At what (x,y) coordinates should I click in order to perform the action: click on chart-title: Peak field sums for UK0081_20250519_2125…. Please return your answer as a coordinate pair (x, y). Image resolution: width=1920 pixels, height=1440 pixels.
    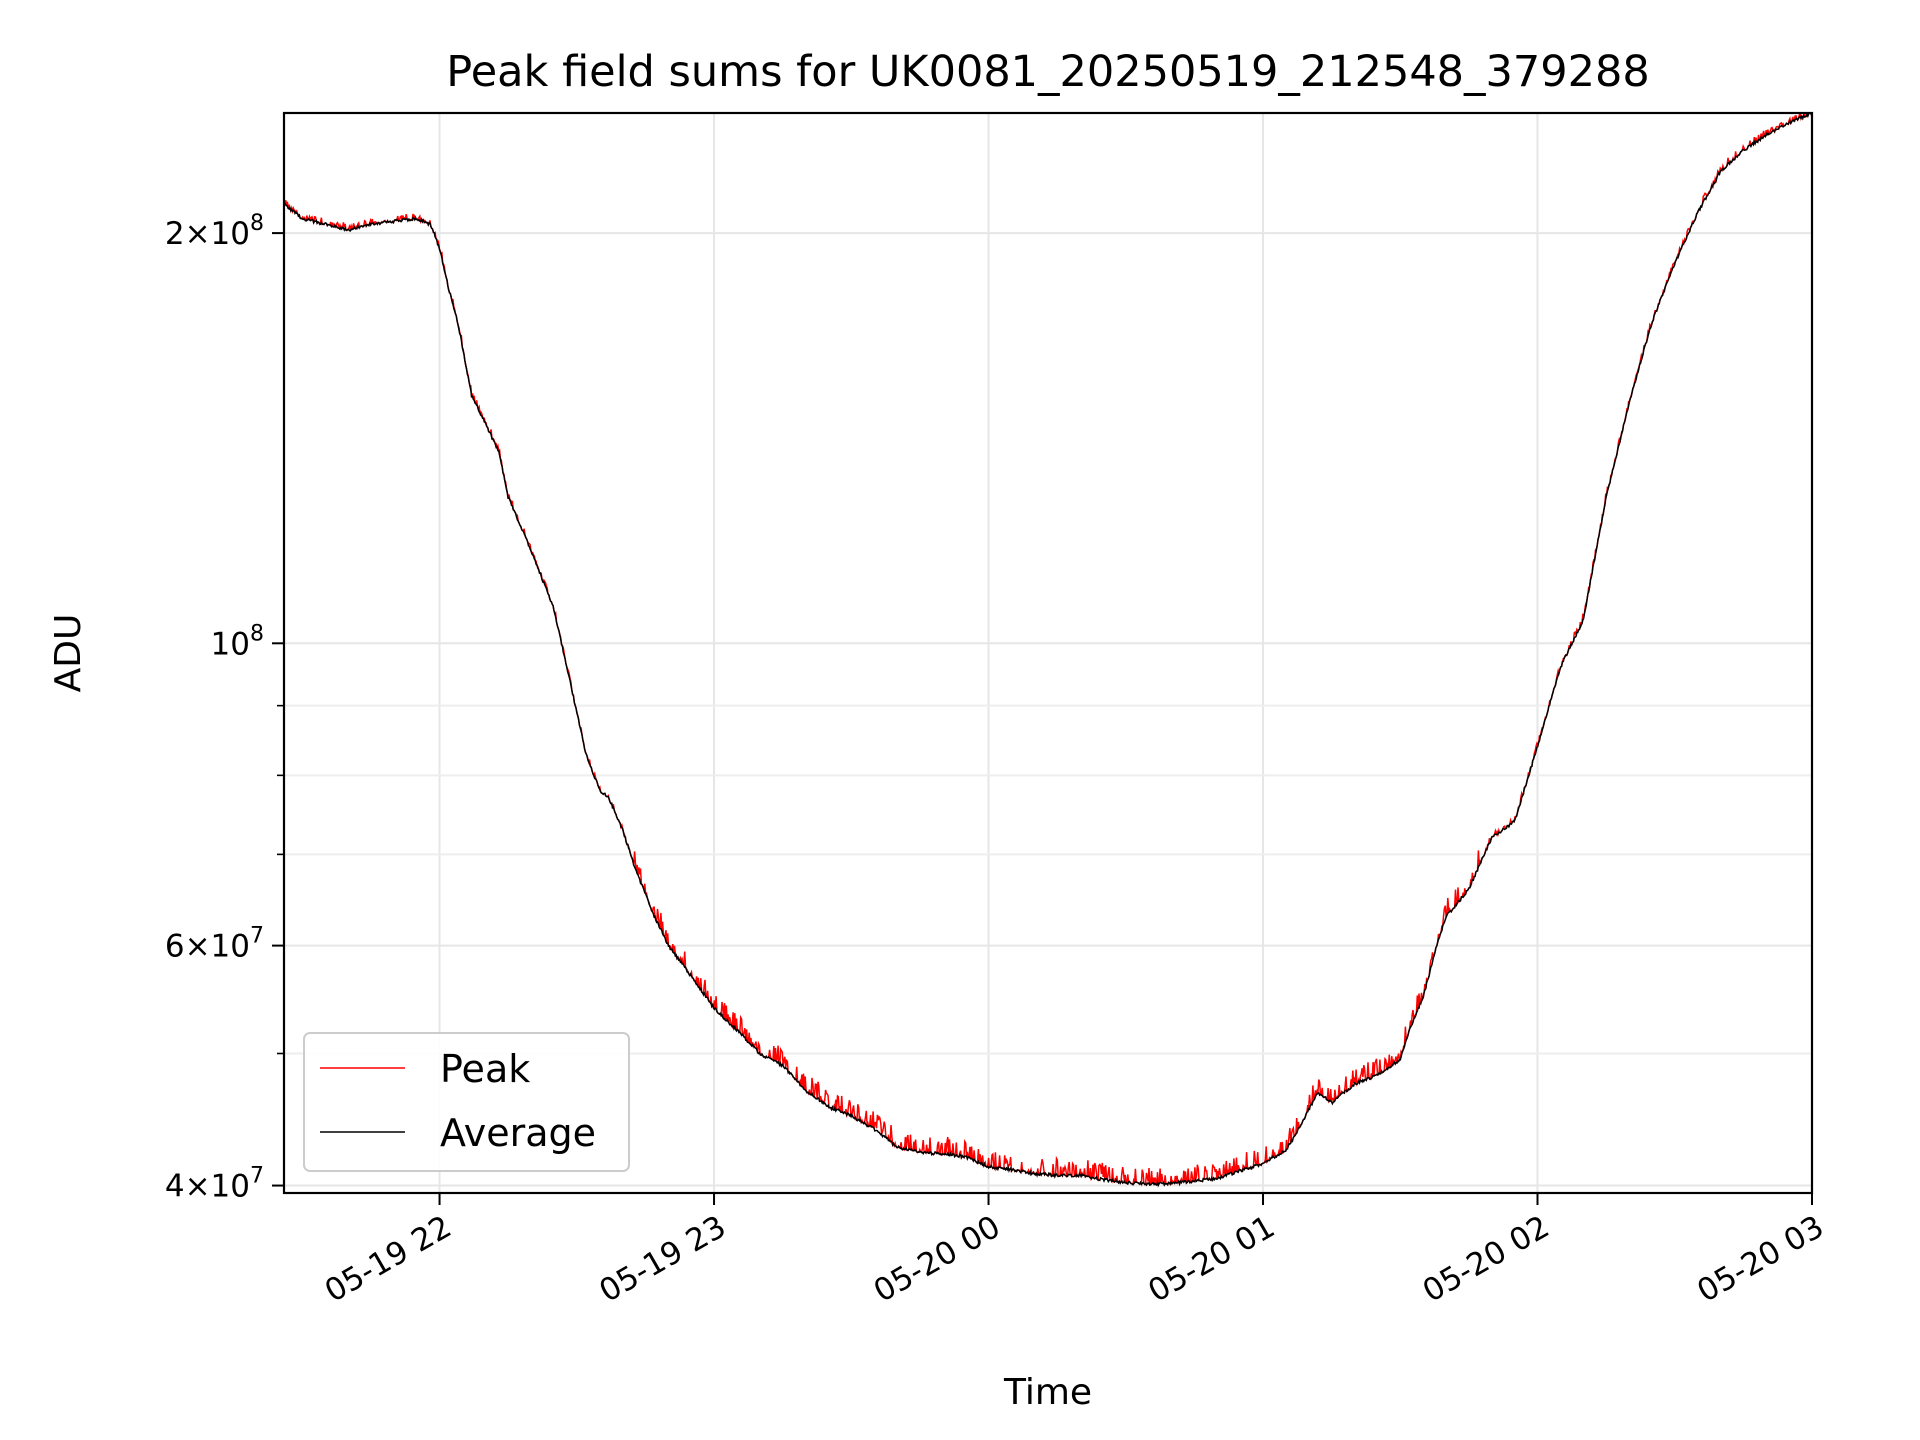
    Looking at the image, I should click on (1047, 72).